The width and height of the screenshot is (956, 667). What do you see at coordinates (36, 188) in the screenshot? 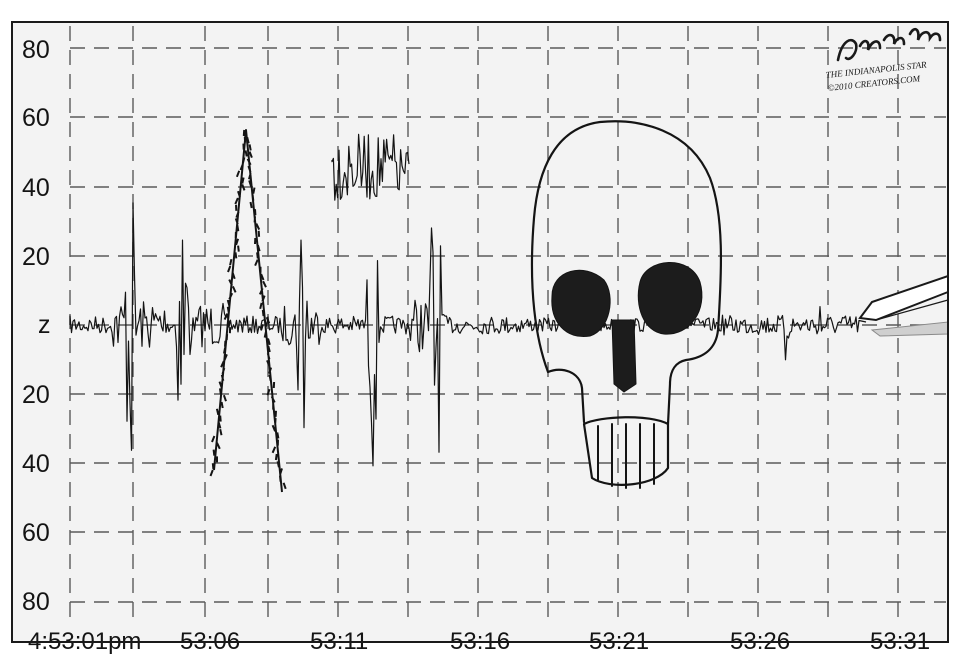
I see `y-label-40-top: 40` at bounding box center [36, 188].